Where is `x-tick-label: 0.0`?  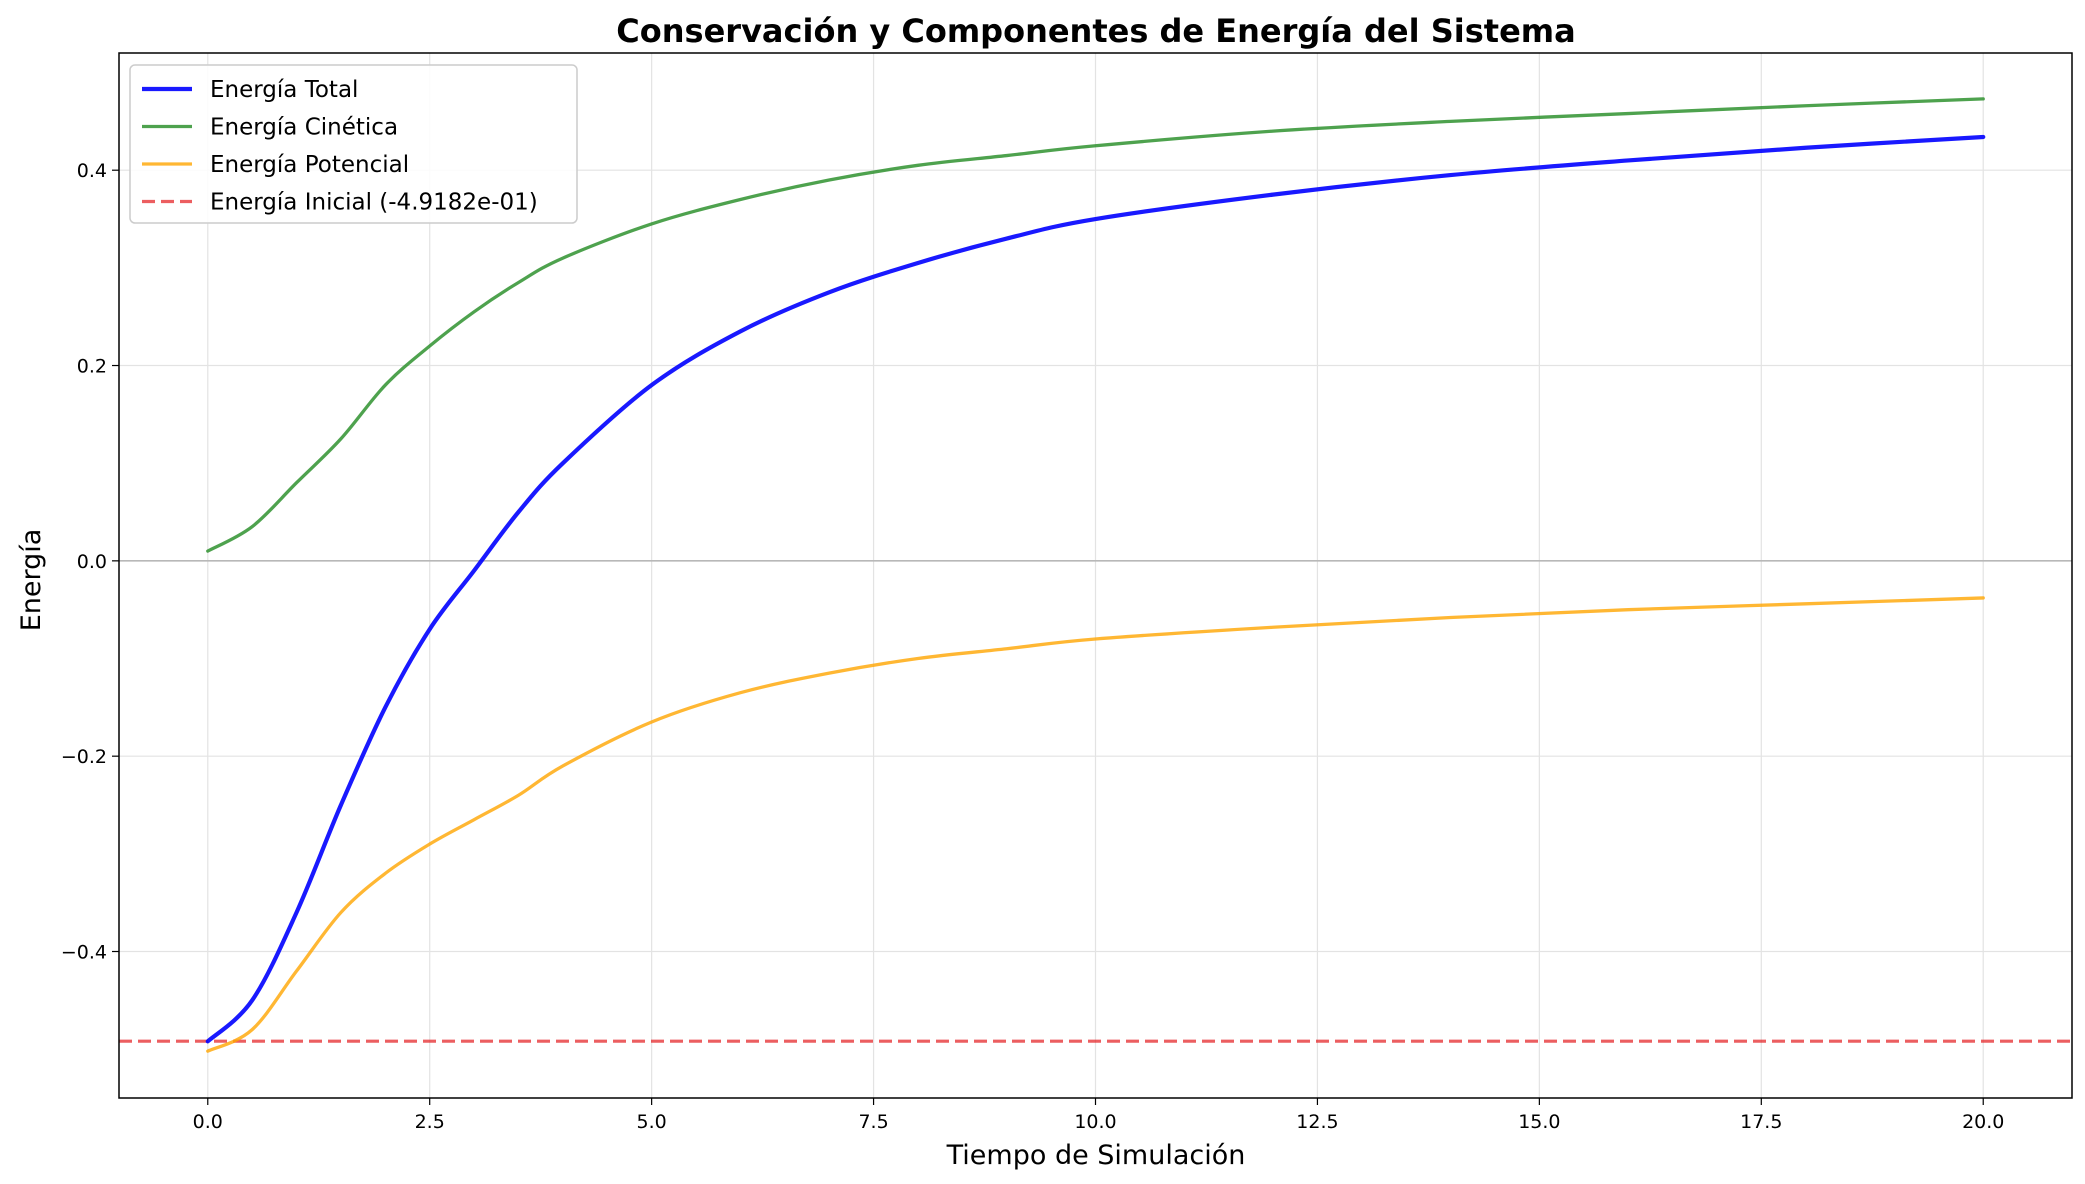 x-tick-label: 0.0 is located at coordinates (208, 1122).